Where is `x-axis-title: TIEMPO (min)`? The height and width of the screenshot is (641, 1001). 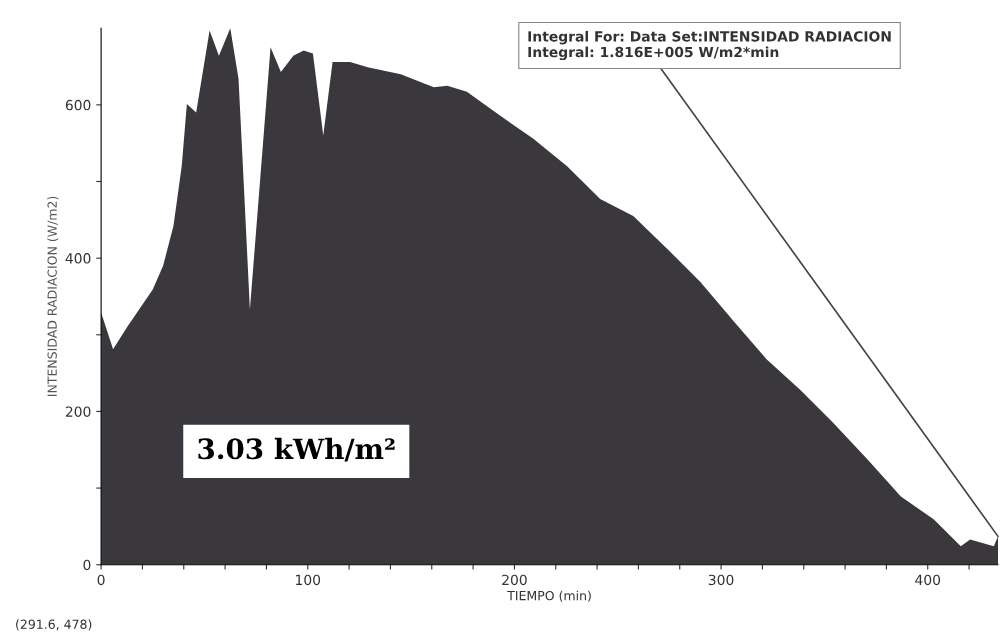
x-axis-title: TIEMPO (min) is located at coordinates (549, 596).